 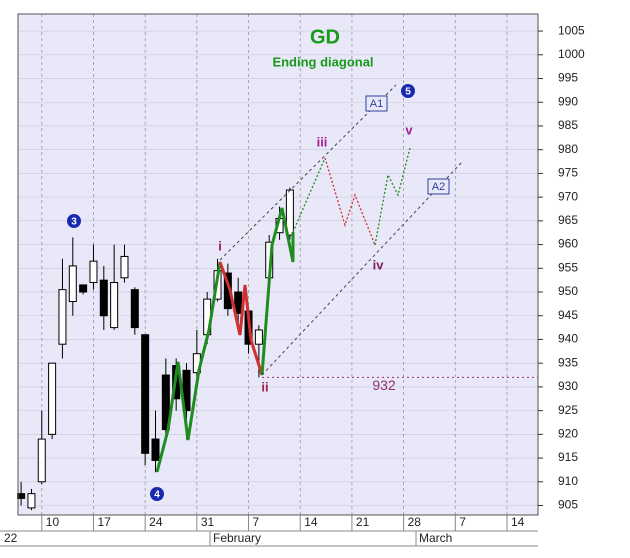 I want to click on y-tick-label: 930, so click(x=568, y=386).